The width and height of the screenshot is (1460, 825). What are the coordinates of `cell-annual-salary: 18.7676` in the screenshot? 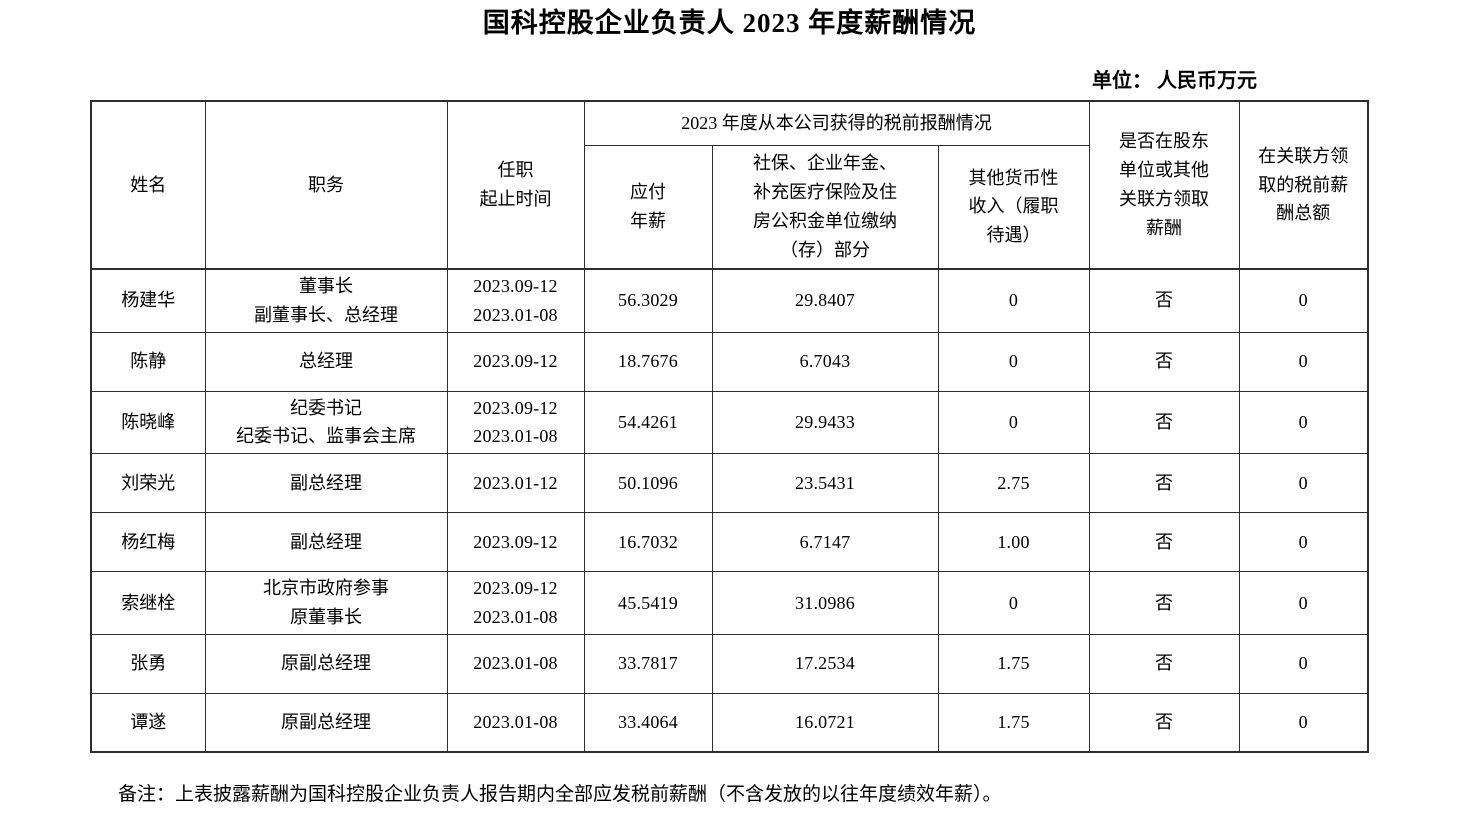 It's located at (648, 361).